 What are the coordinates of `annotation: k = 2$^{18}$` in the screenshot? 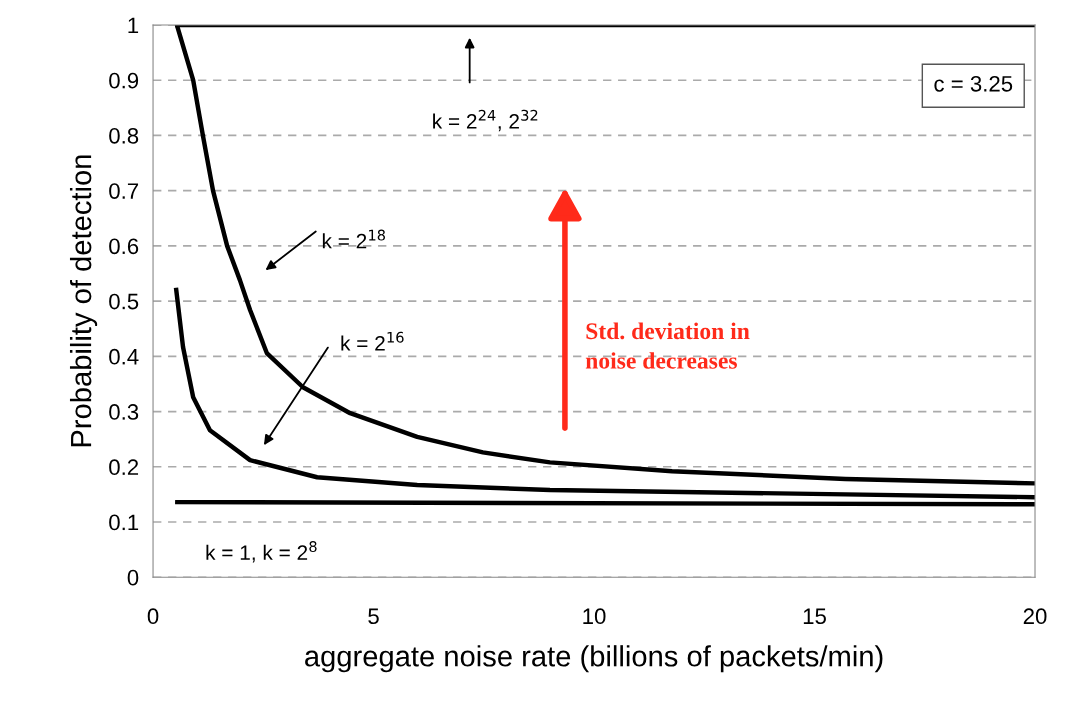 It's located at (354, 239).